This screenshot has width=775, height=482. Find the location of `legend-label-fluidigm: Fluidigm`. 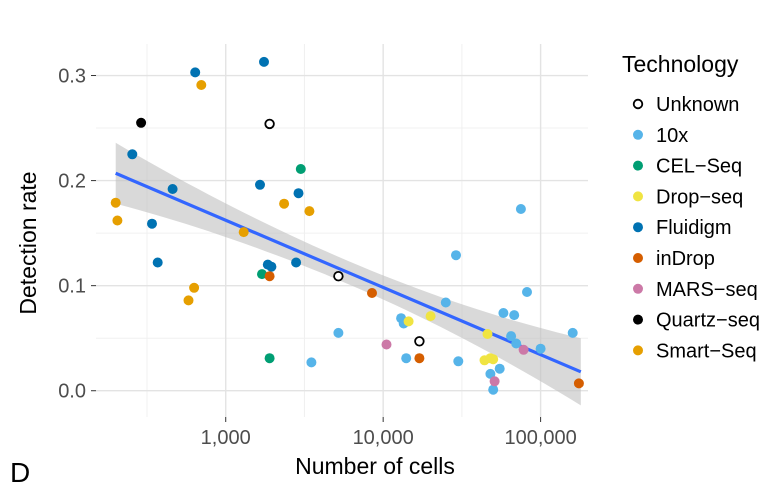

legend-label-fluidigm: Fluidigm is located at coordinates (694, 228).